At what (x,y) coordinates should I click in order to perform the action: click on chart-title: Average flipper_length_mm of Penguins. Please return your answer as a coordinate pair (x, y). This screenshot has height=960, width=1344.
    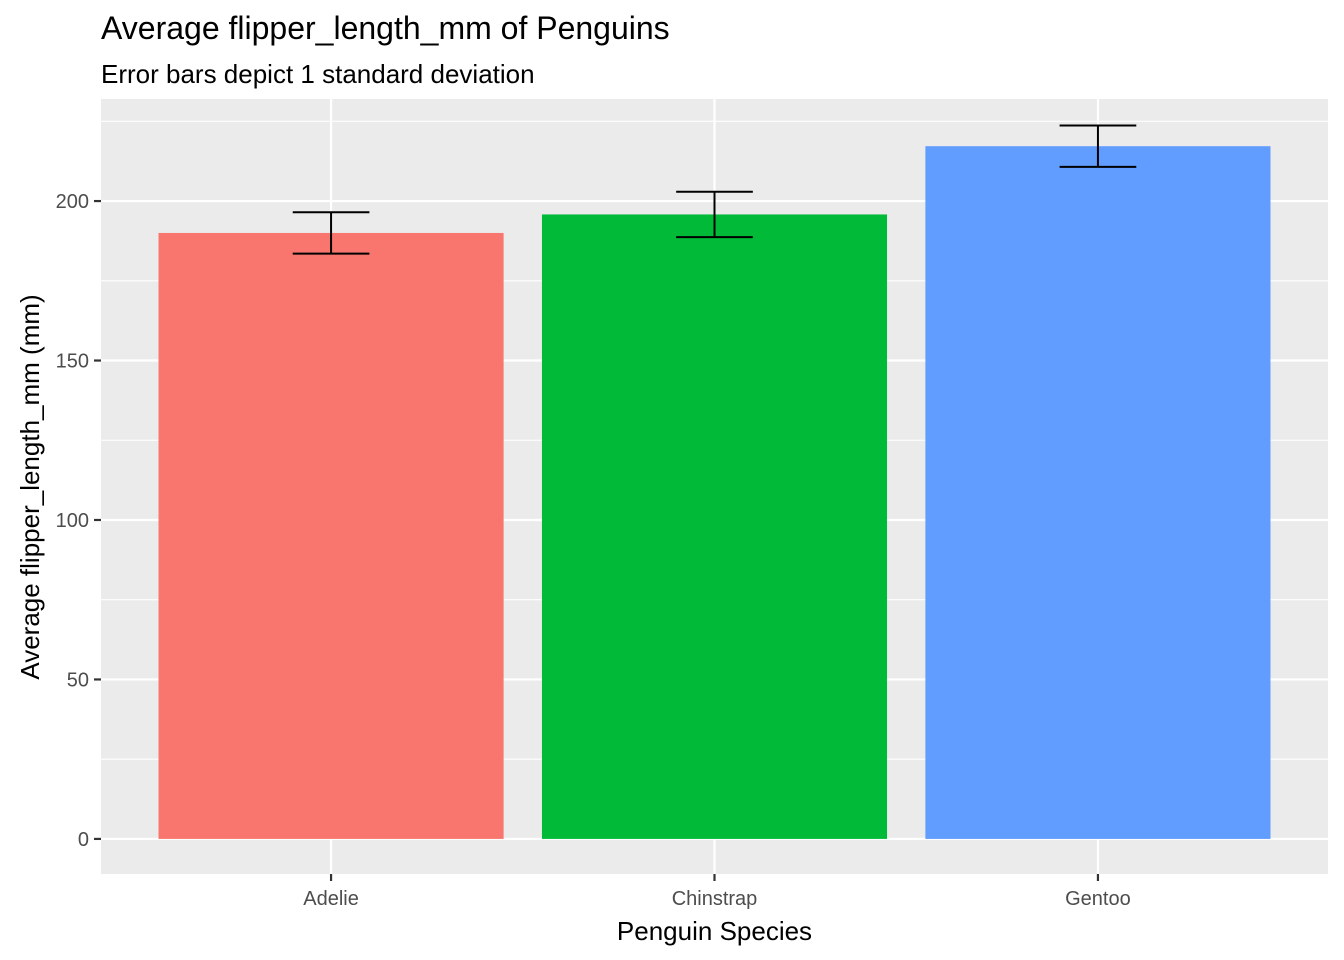
    Looking at the image, I should click on (385, 28).